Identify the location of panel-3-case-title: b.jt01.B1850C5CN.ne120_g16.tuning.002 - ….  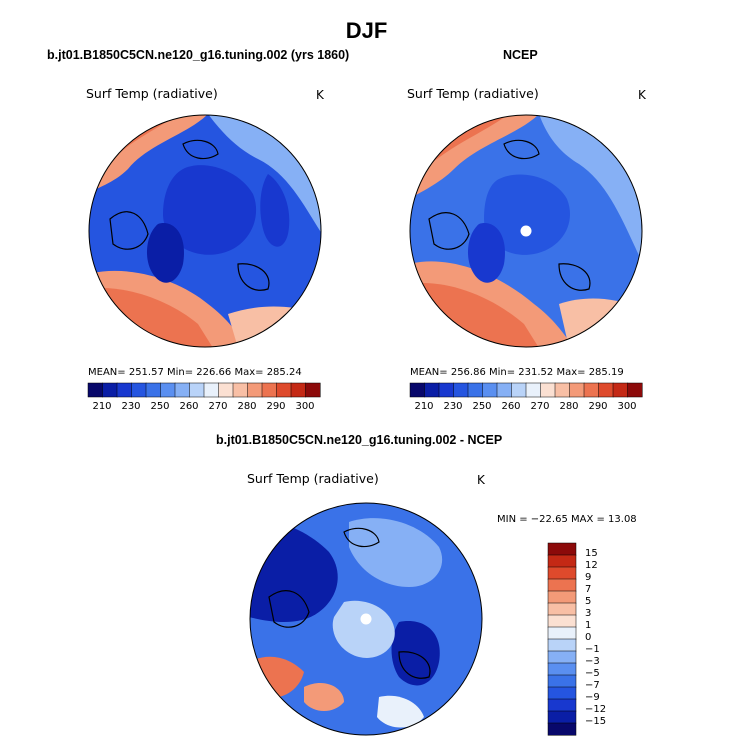
(359, 440).